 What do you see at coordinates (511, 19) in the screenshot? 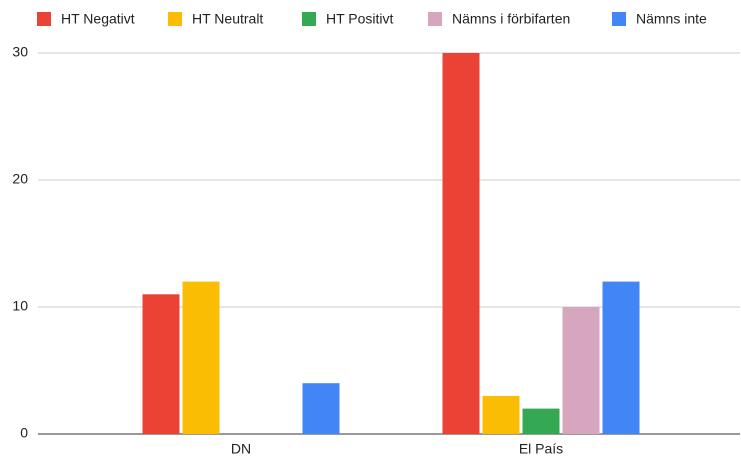
I see `legend-label: Nämns i förbifarten` at bounding box center [511, 19].